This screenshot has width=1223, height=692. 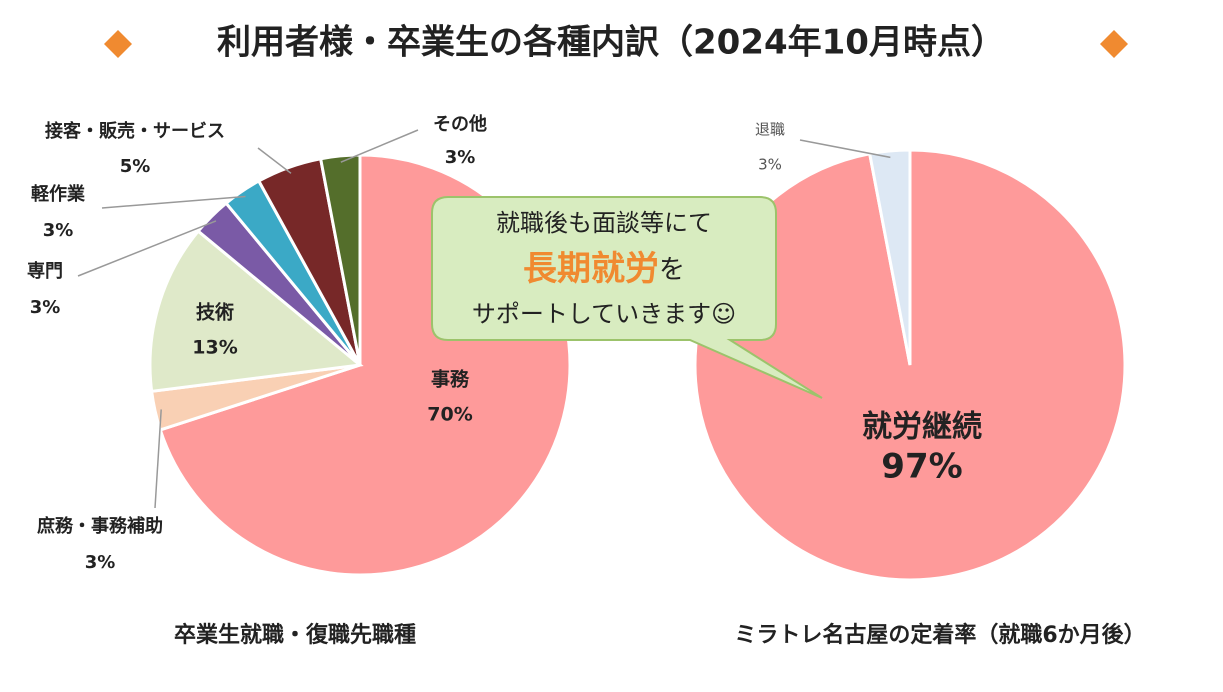 I want to click on bubble-text: 長期就労を, so click(x=604, y=269).